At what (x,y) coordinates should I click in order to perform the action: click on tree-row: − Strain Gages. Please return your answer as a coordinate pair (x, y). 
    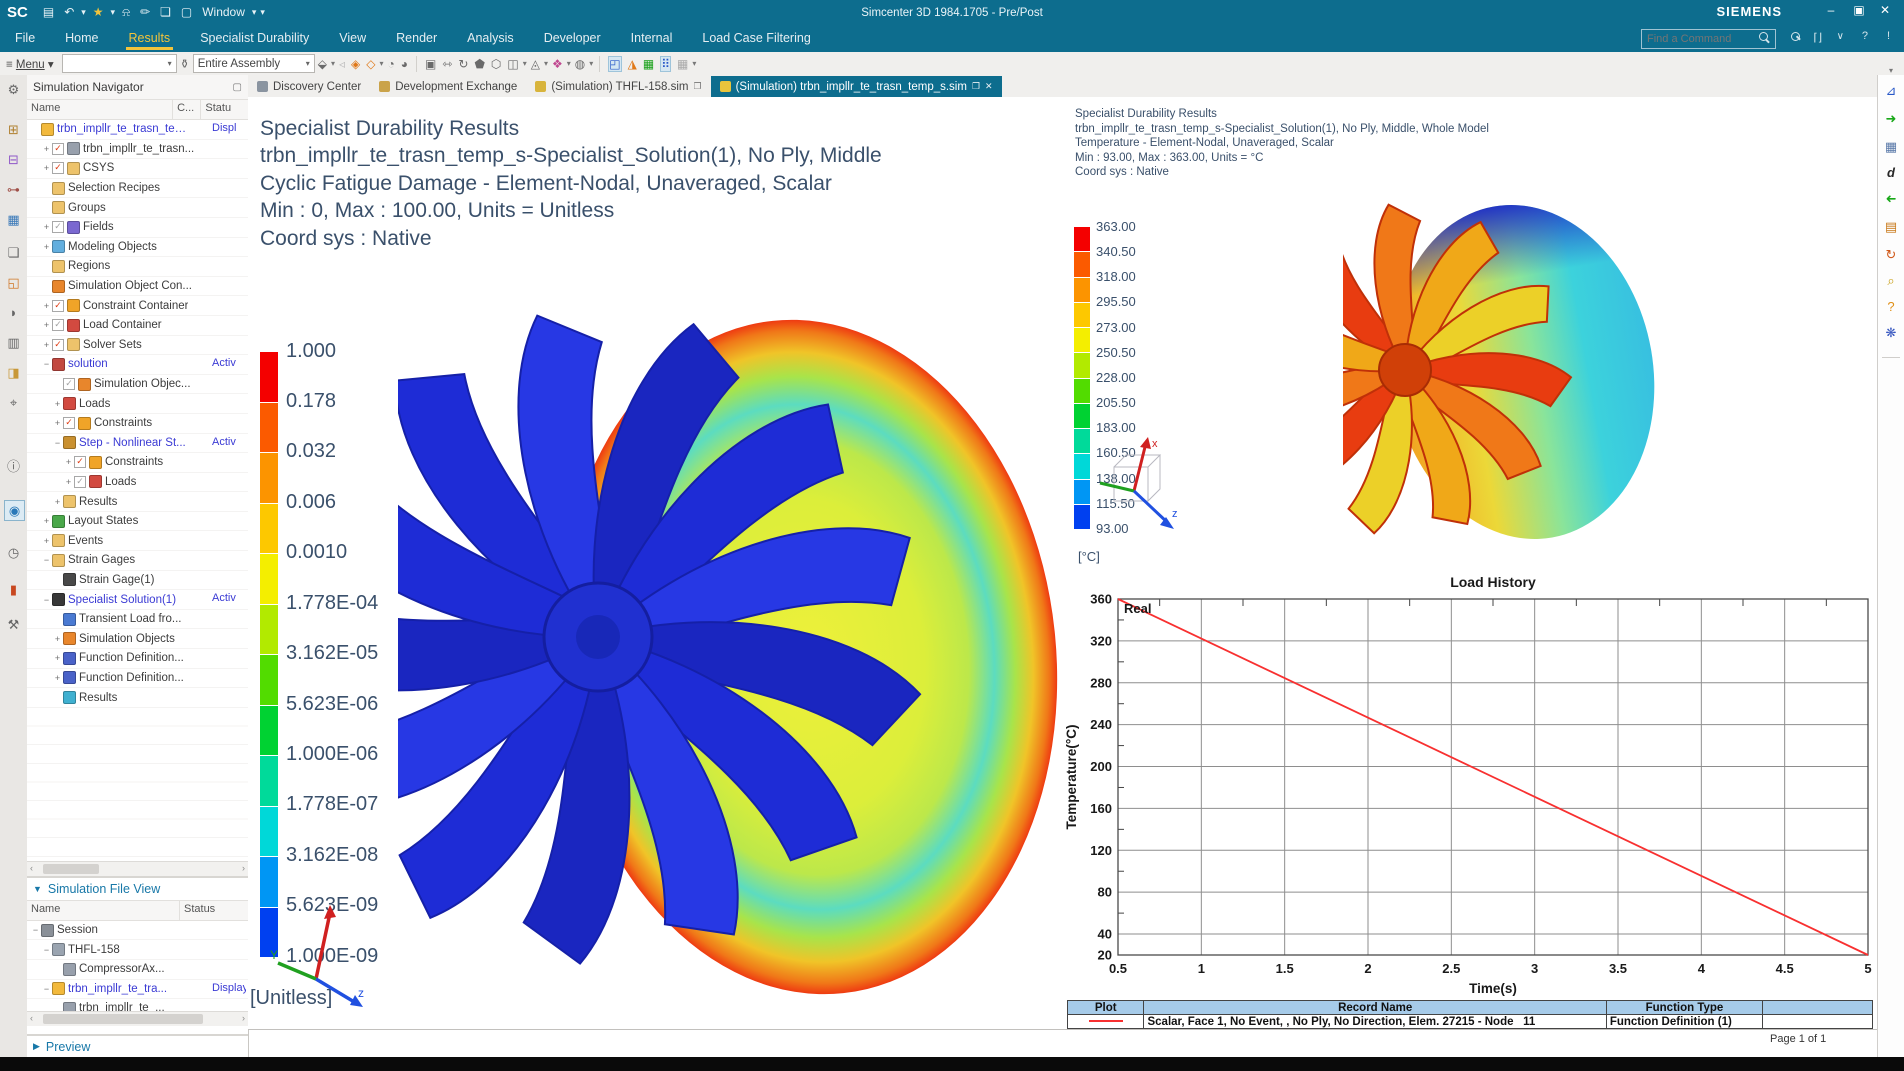
    Looking at the image, I should click on (137, 561).